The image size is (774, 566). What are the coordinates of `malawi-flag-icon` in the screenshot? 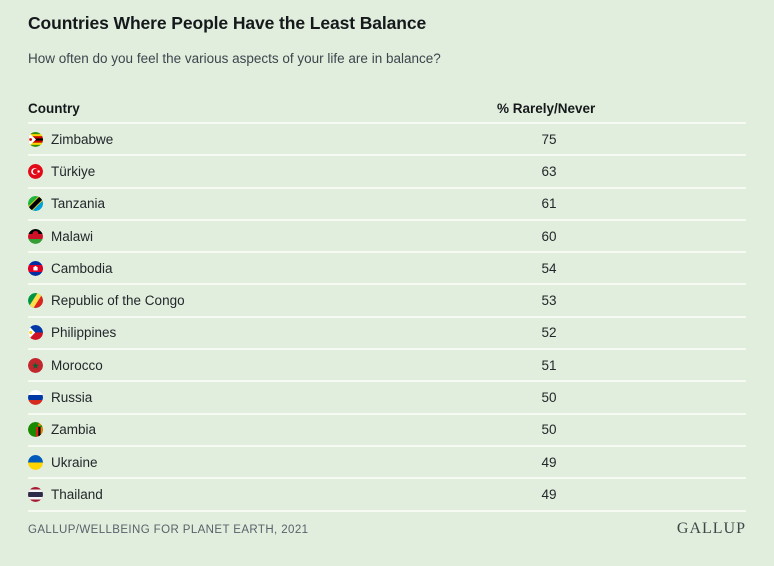 It's located at (35, 236).